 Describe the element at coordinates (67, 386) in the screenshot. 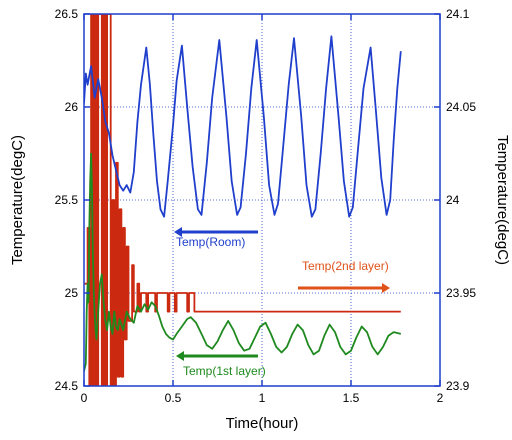

I see `y-left-tick-label: 24.5` at that location.